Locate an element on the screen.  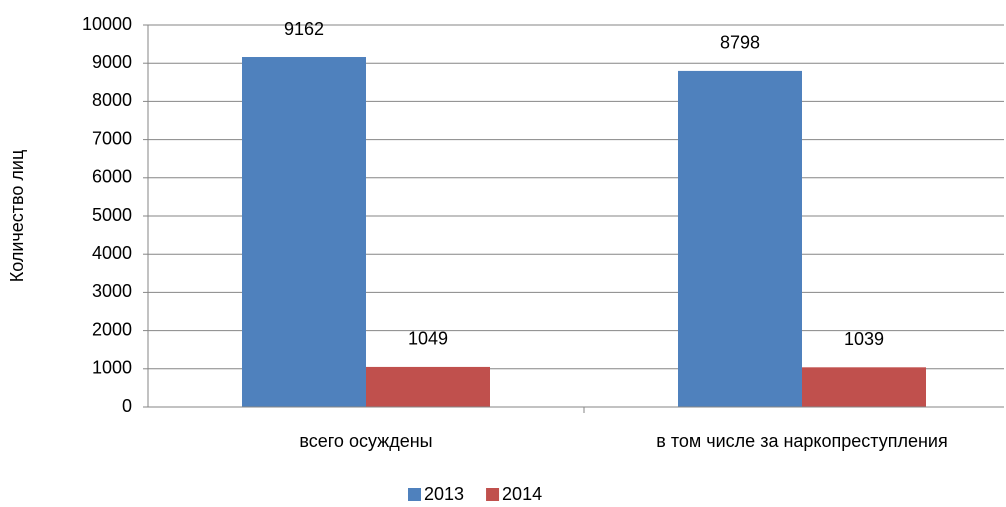
y-tick-label: 7000 is located at coordinates (112, 138).